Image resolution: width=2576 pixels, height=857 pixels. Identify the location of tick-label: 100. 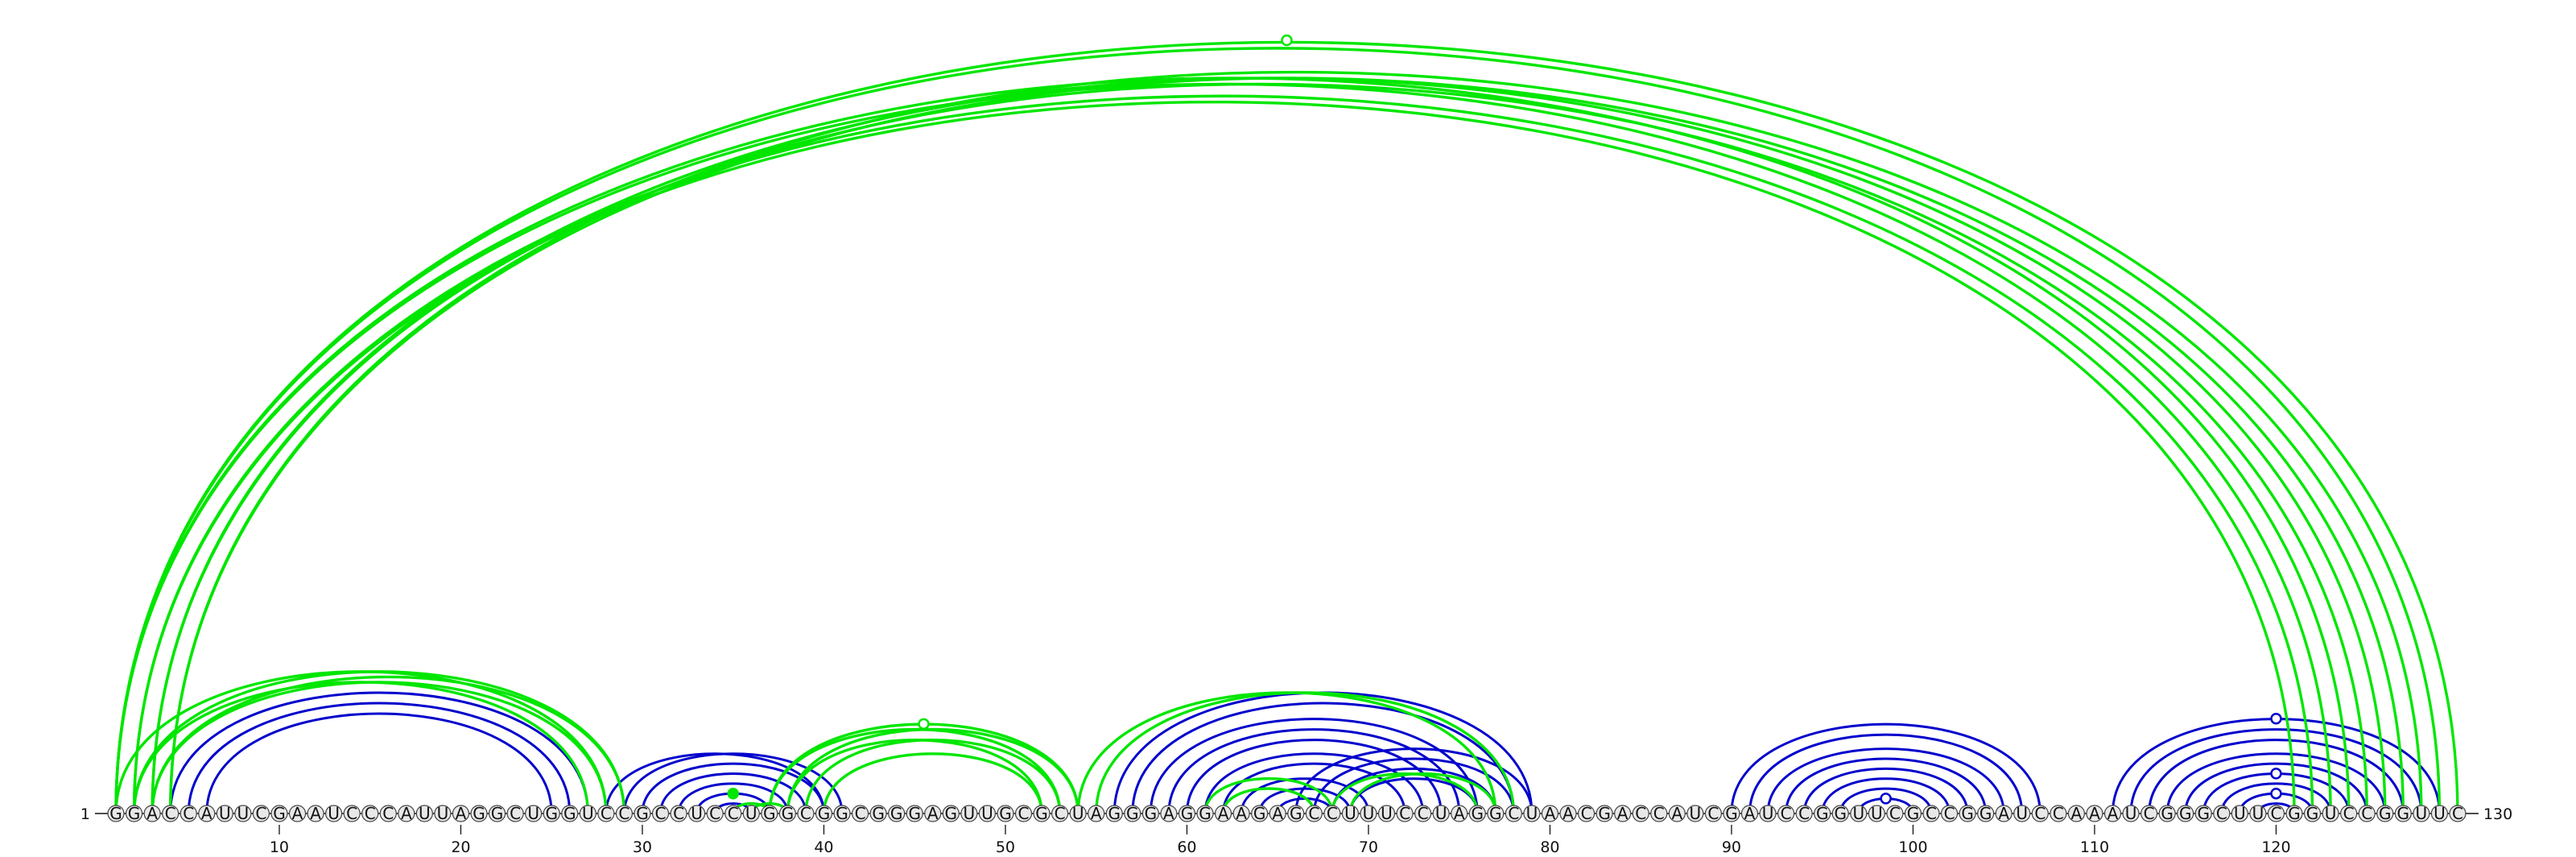
(1912, 847).